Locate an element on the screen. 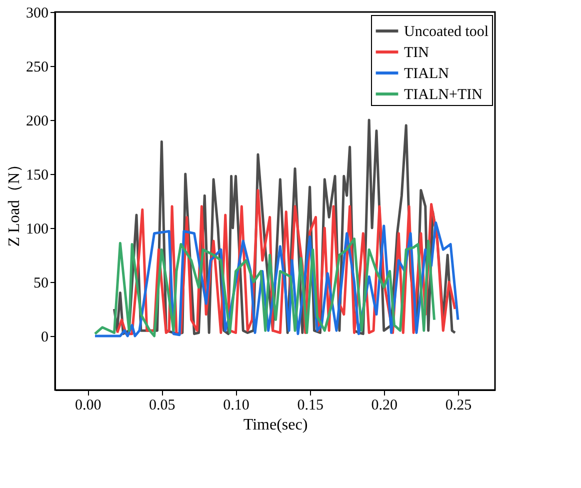  line-series is located at coordinates (265, 288).